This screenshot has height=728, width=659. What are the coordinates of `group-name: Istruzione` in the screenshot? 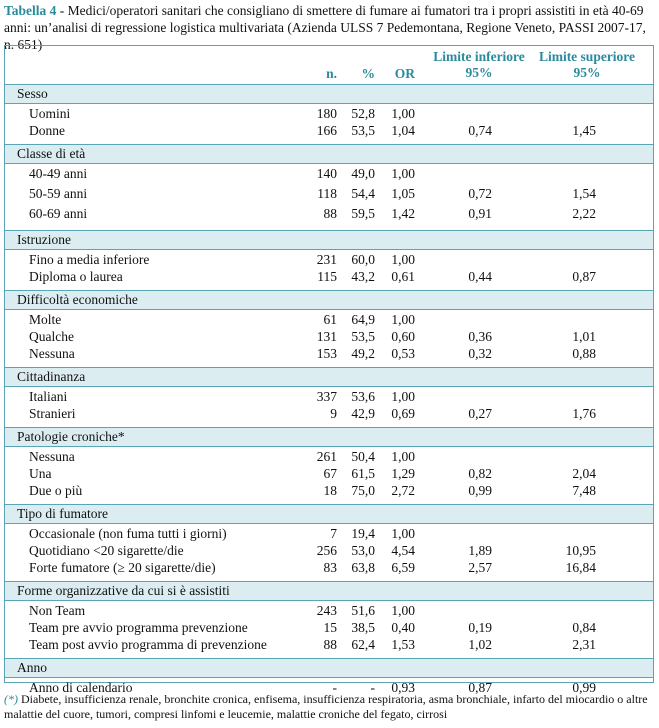 It's located at (44, 239).